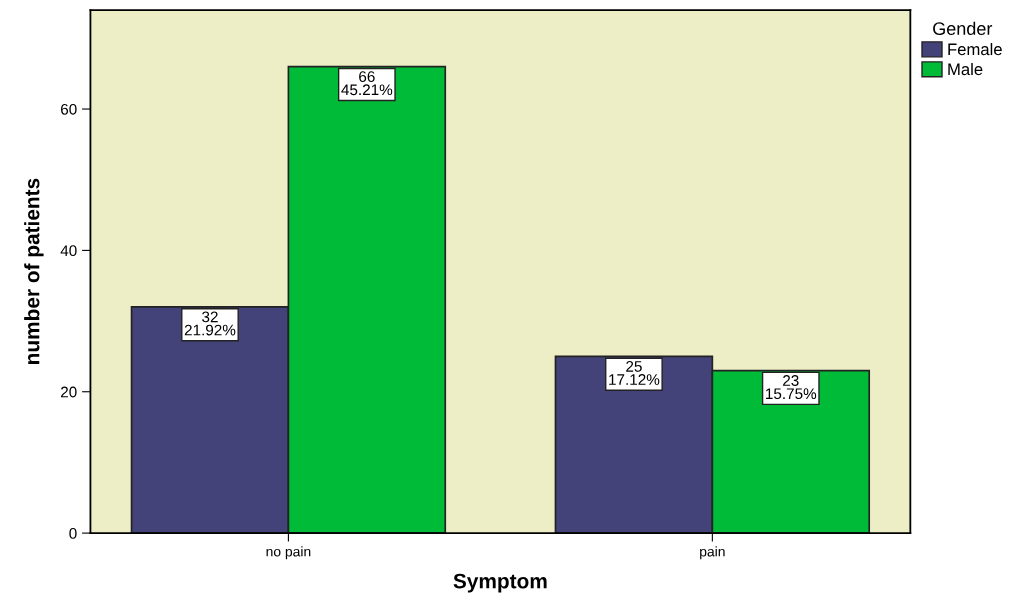 The height and width of the screenshot is (593, 1016). I want to click on data-label: 23 15.75%, so click(791, 387).